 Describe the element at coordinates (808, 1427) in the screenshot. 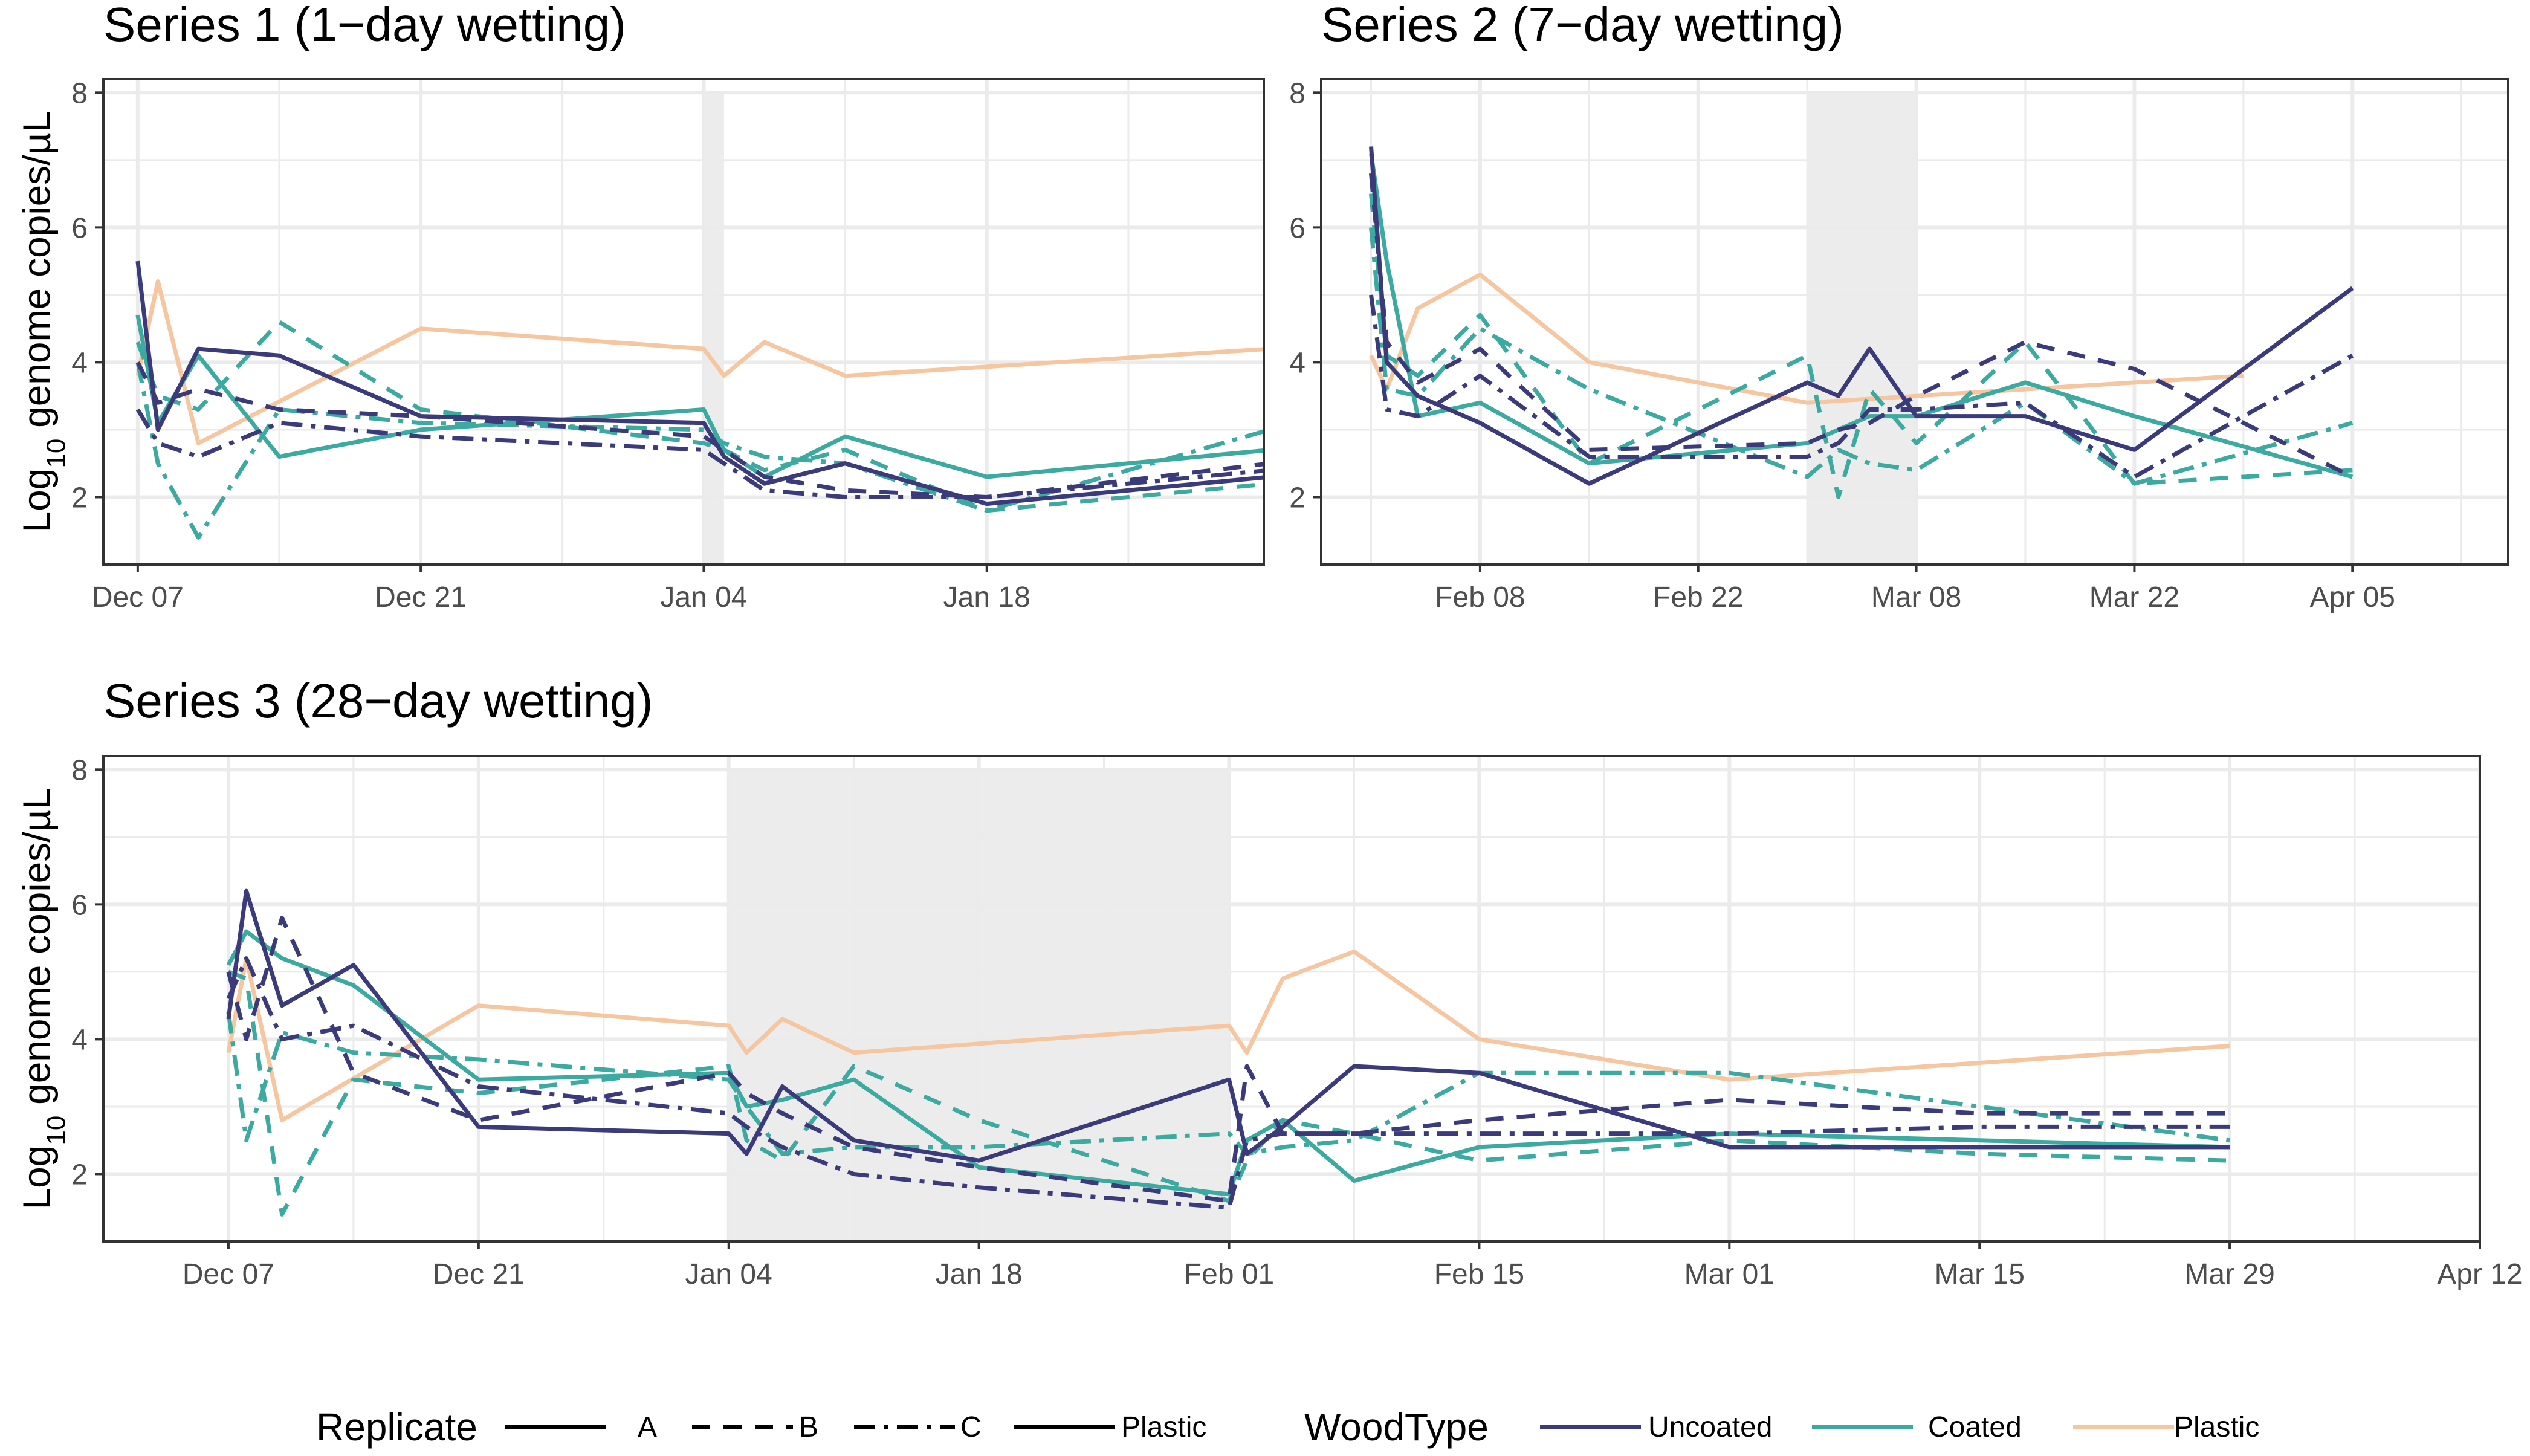

I see `legend-replicate-label-b: B` at that location.